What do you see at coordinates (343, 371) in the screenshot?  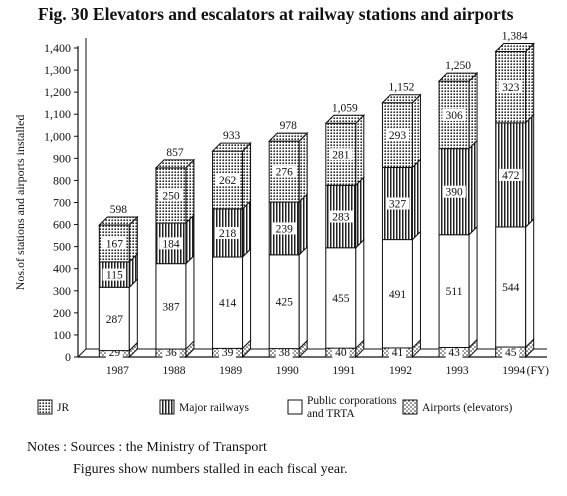 I see `x-tick-label: 1991` at bounding box center [343, 371].